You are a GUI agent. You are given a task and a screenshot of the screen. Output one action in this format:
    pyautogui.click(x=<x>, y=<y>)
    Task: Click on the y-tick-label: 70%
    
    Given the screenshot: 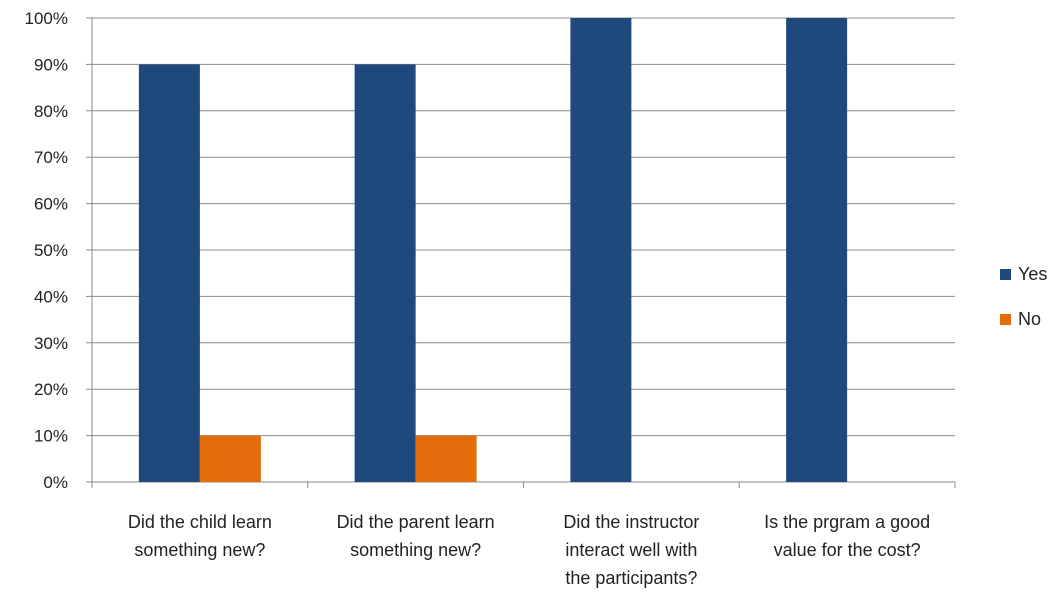 What is the action you would take?
    pyautogui.click(x=51, y=157)
    